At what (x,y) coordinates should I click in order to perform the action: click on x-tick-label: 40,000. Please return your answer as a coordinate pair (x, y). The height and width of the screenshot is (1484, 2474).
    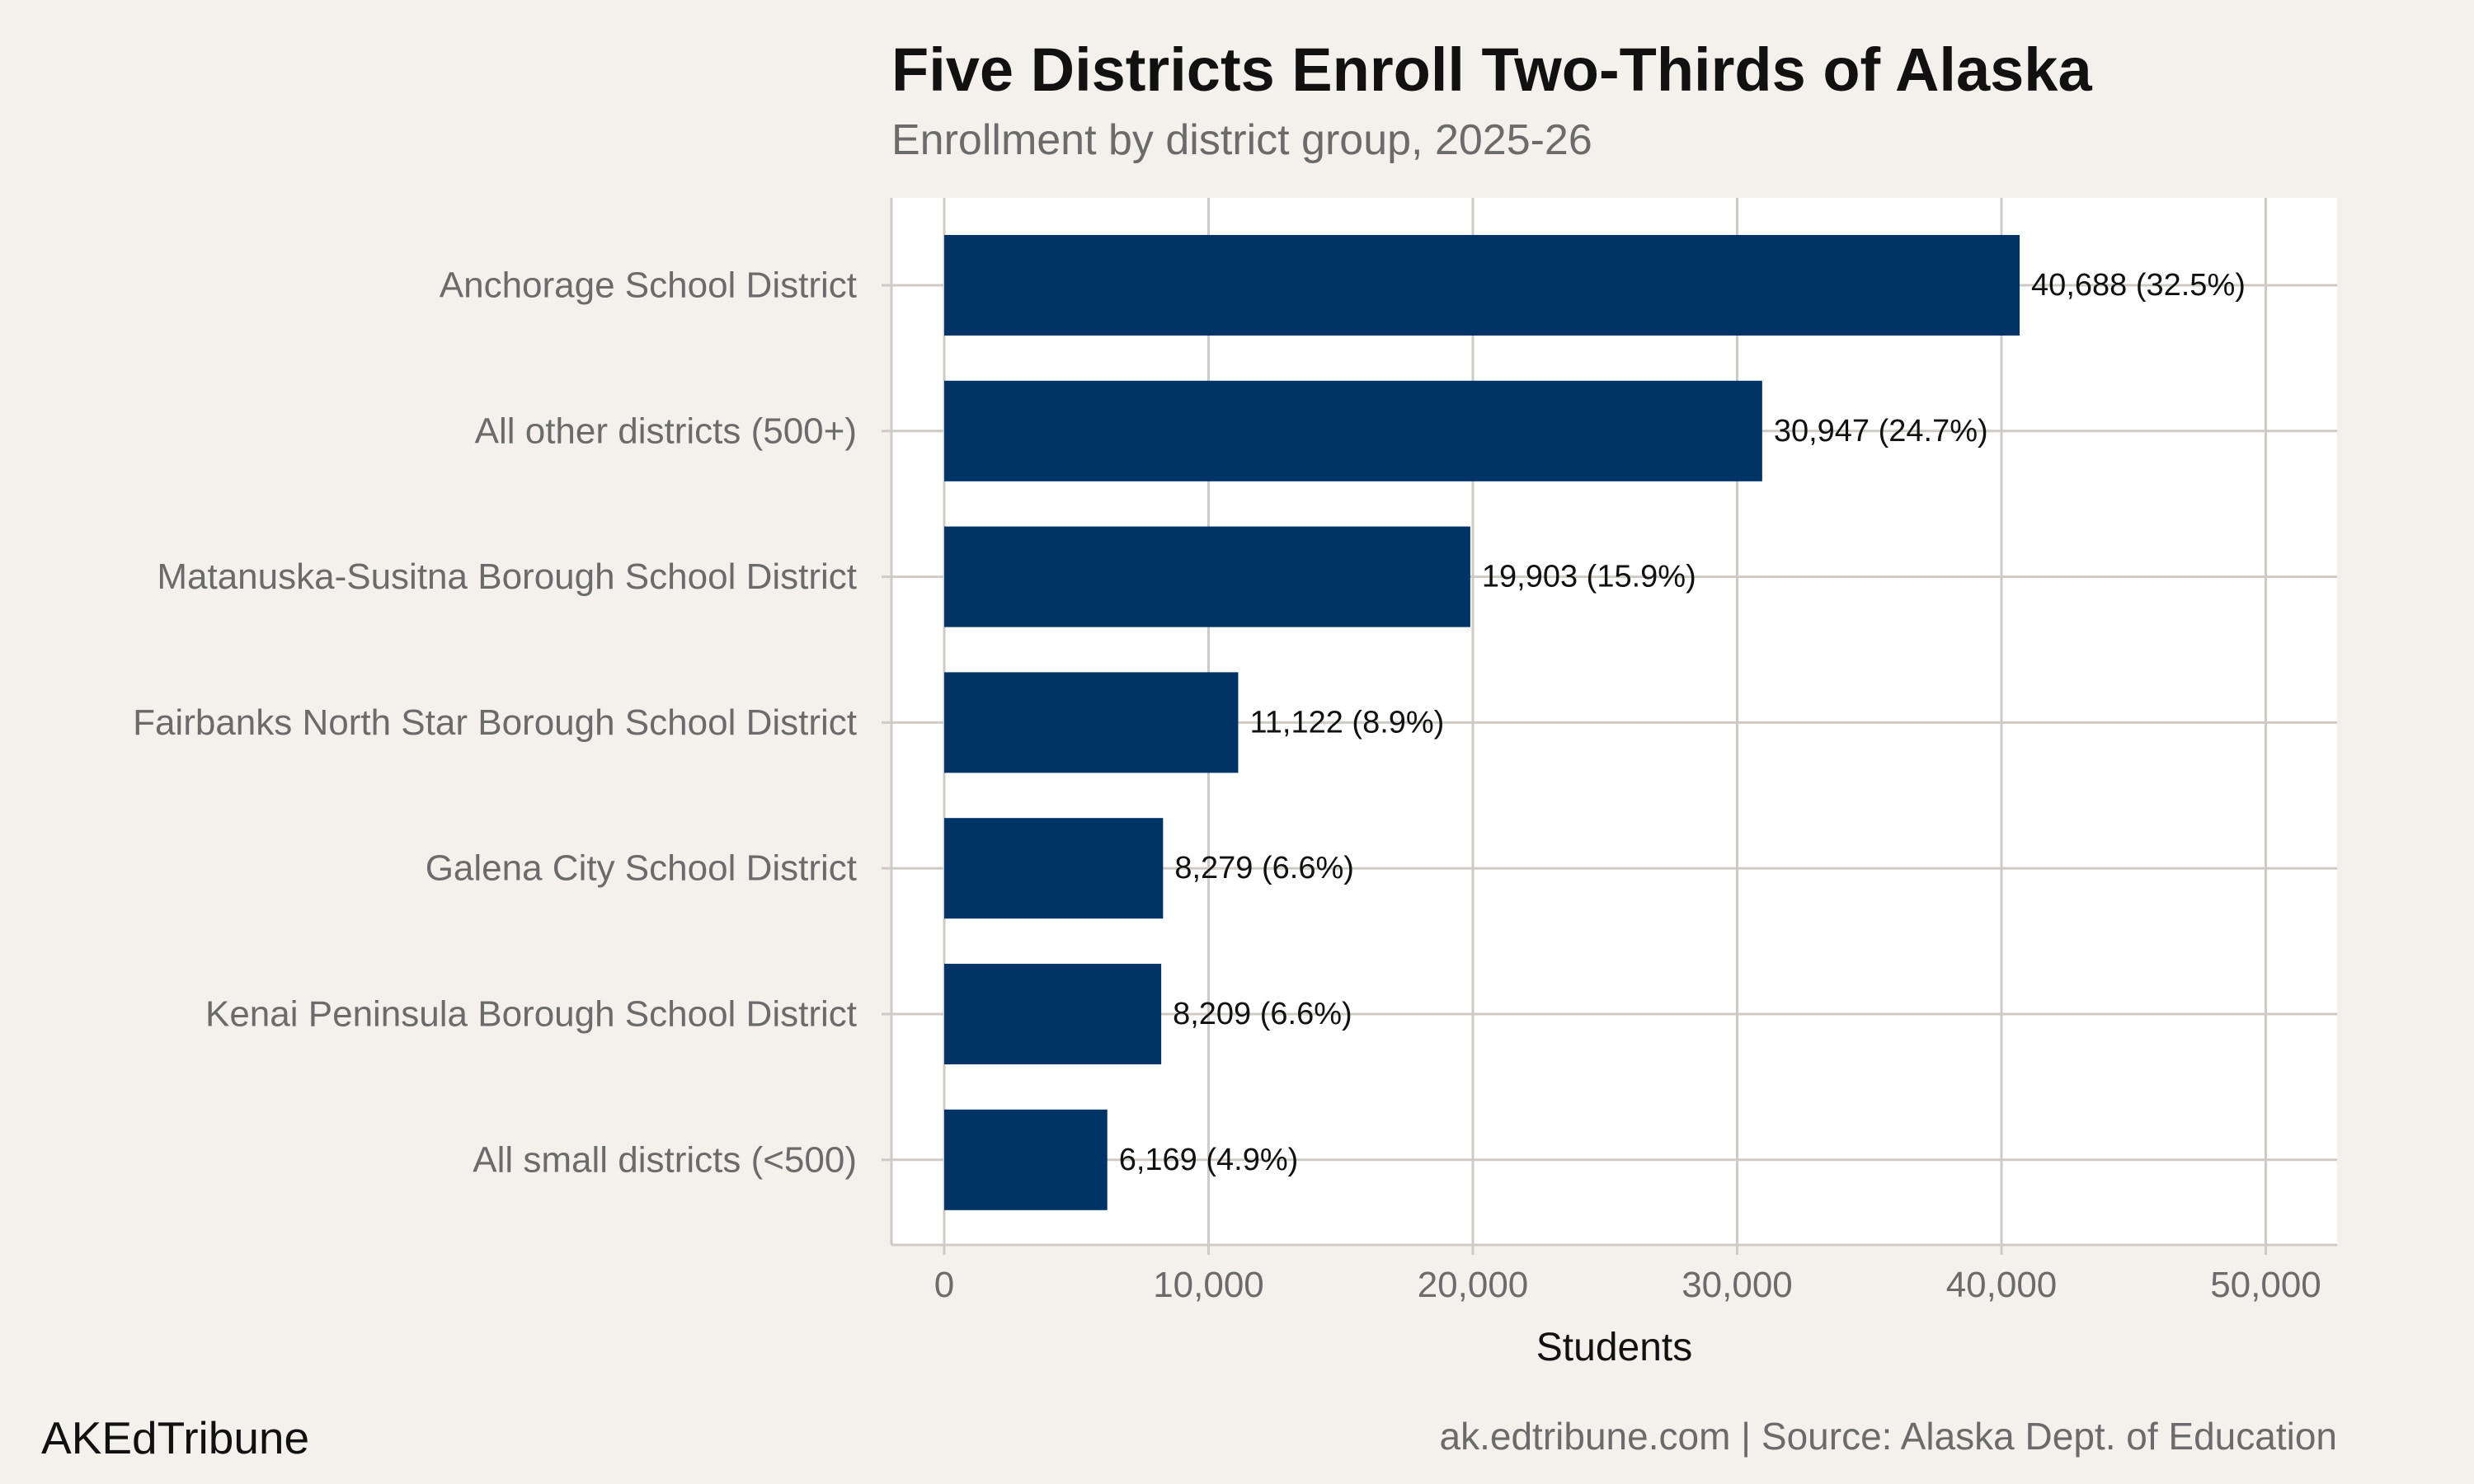
    Looking at the image, I should click on (2002, 1285).